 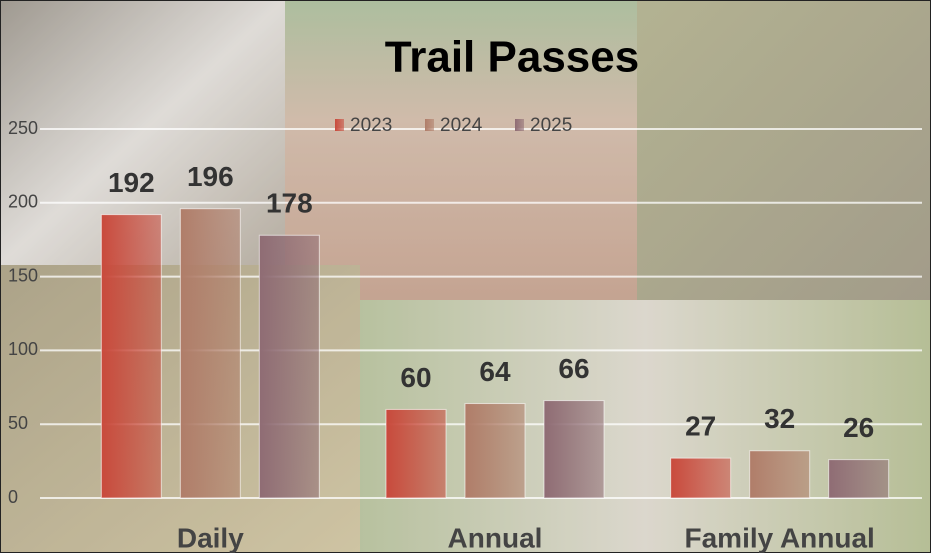 I want to click on data-label: 66, so click(x=573, y=368).